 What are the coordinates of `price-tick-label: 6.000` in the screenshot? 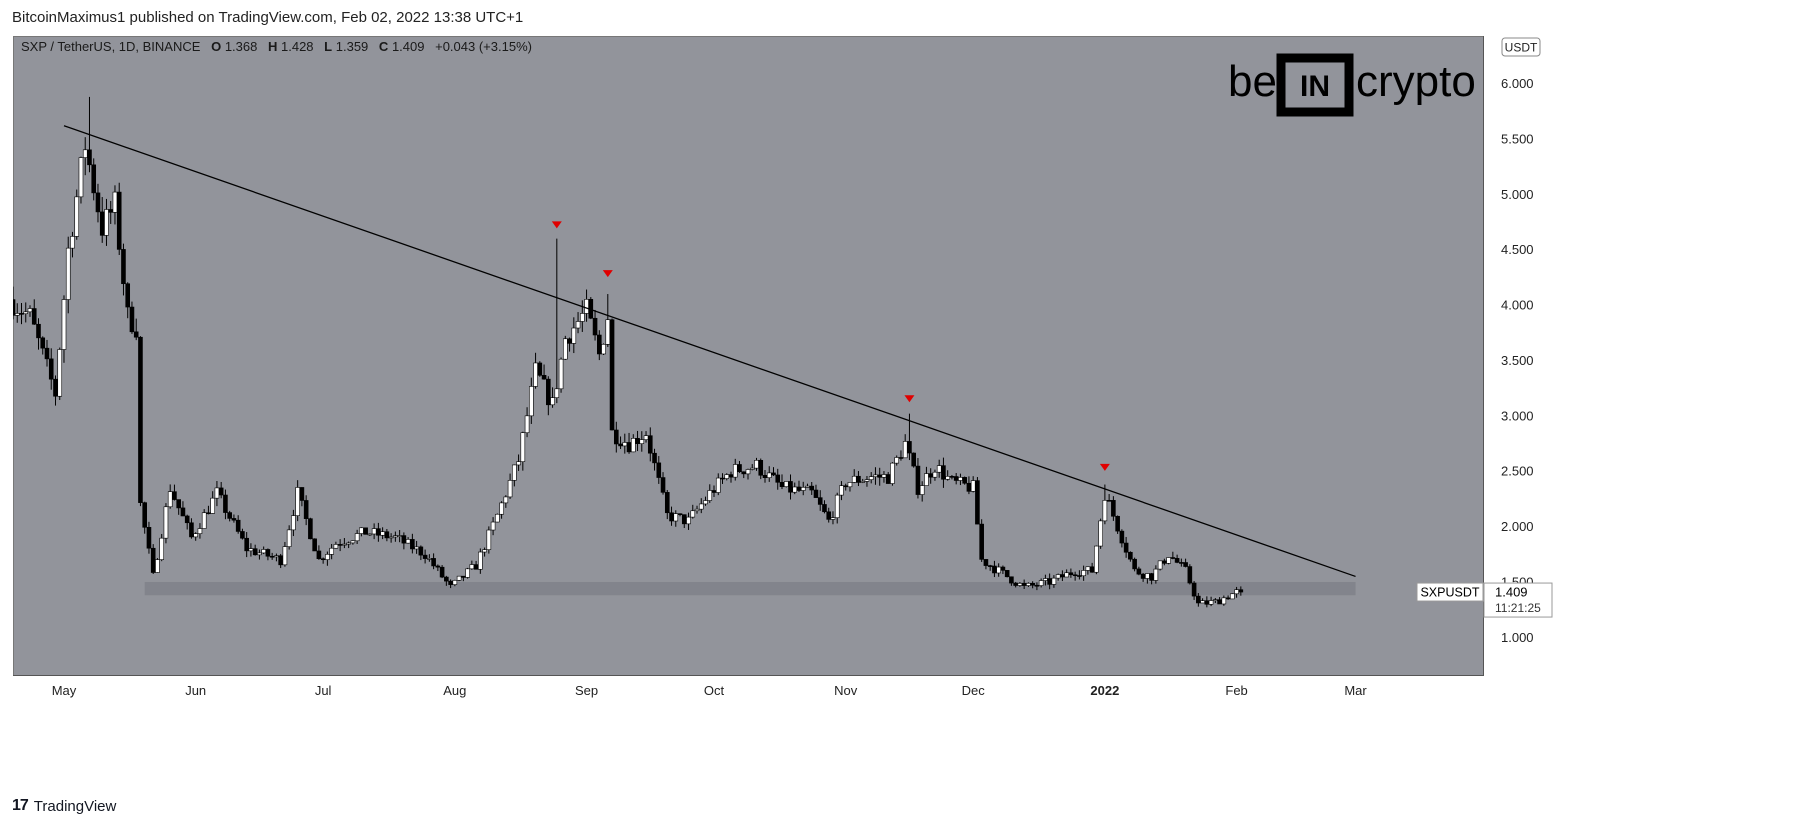 It's located at (1517, 83).